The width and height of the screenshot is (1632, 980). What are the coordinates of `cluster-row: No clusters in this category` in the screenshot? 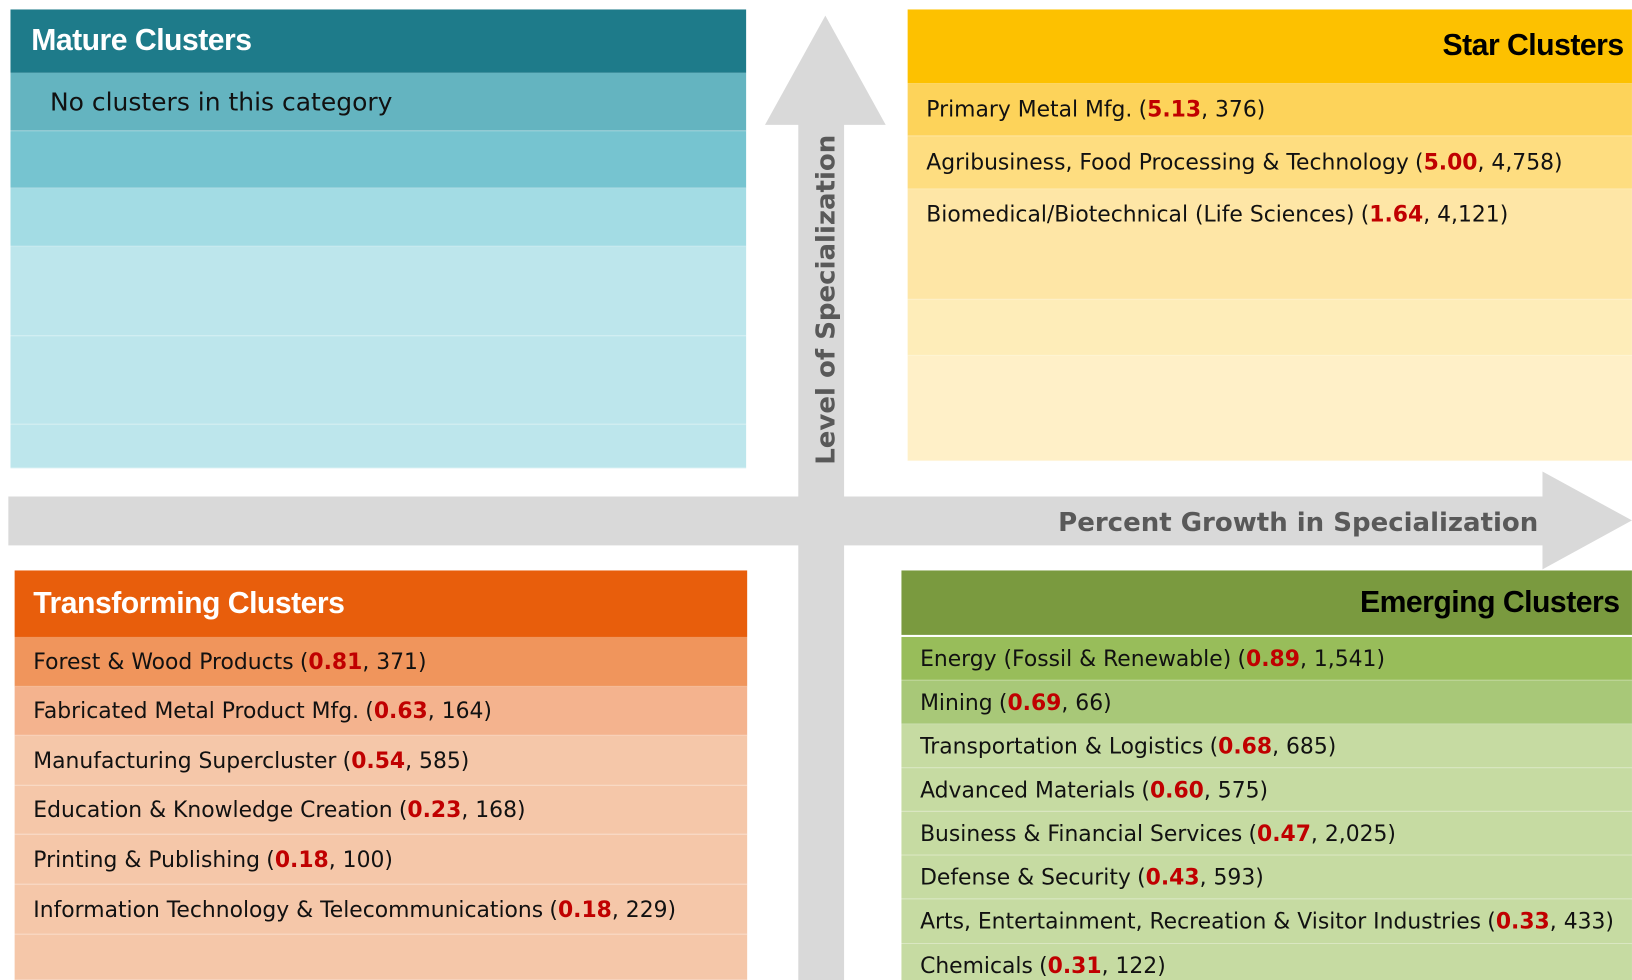 It's located at (378, 102).